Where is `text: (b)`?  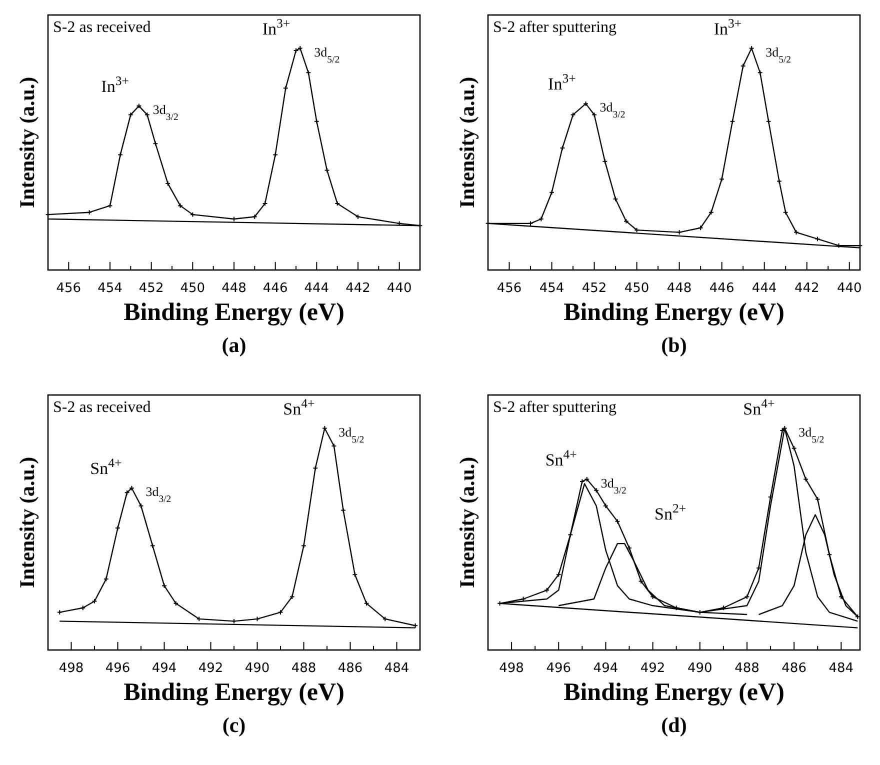 text: (b) is located at coordinates (674, 345).